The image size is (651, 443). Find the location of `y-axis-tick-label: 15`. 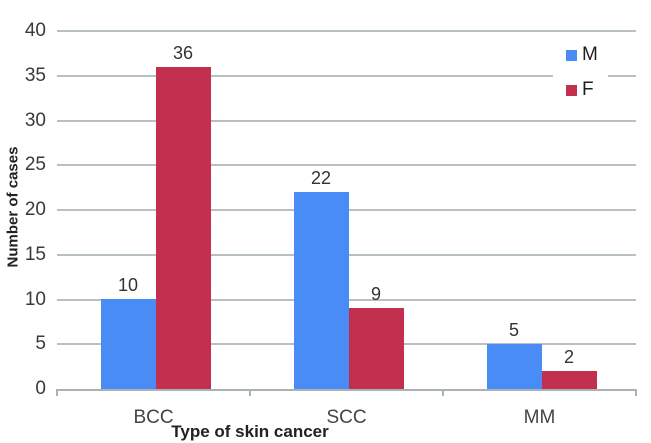

y-axis-tick-label: 15 is located at coordinates (35, 254).